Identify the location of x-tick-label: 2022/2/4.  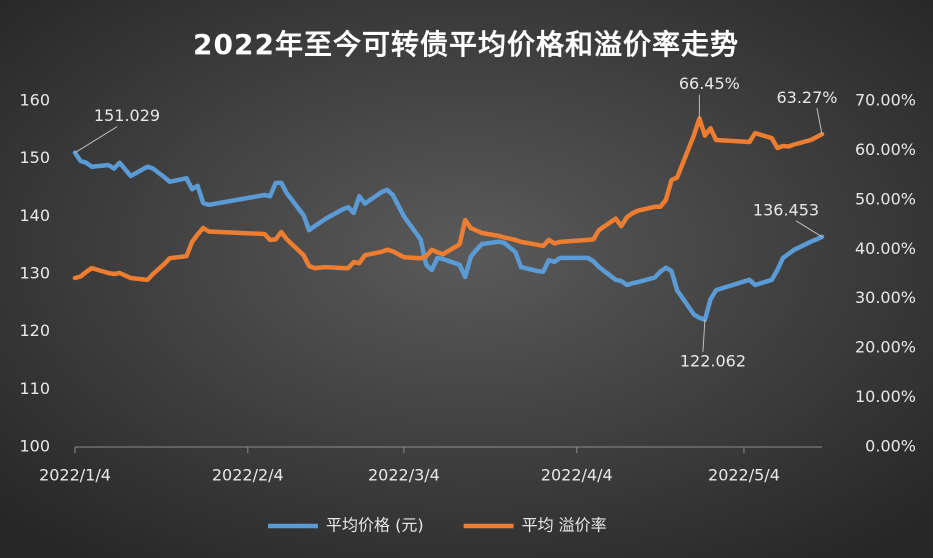
(248, 475).